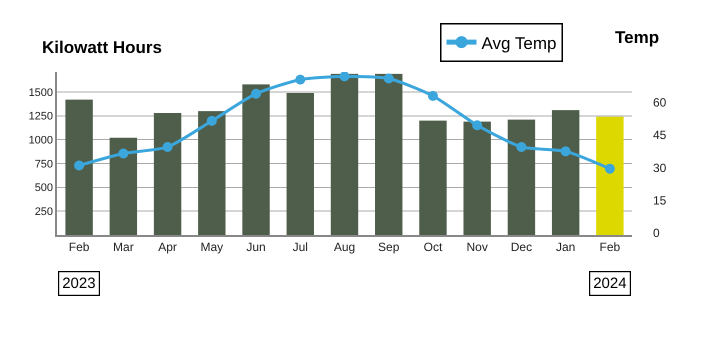 This screenshot has width=712, height=344. I want to click on x-tick-label: Jan, so click(566, 247).